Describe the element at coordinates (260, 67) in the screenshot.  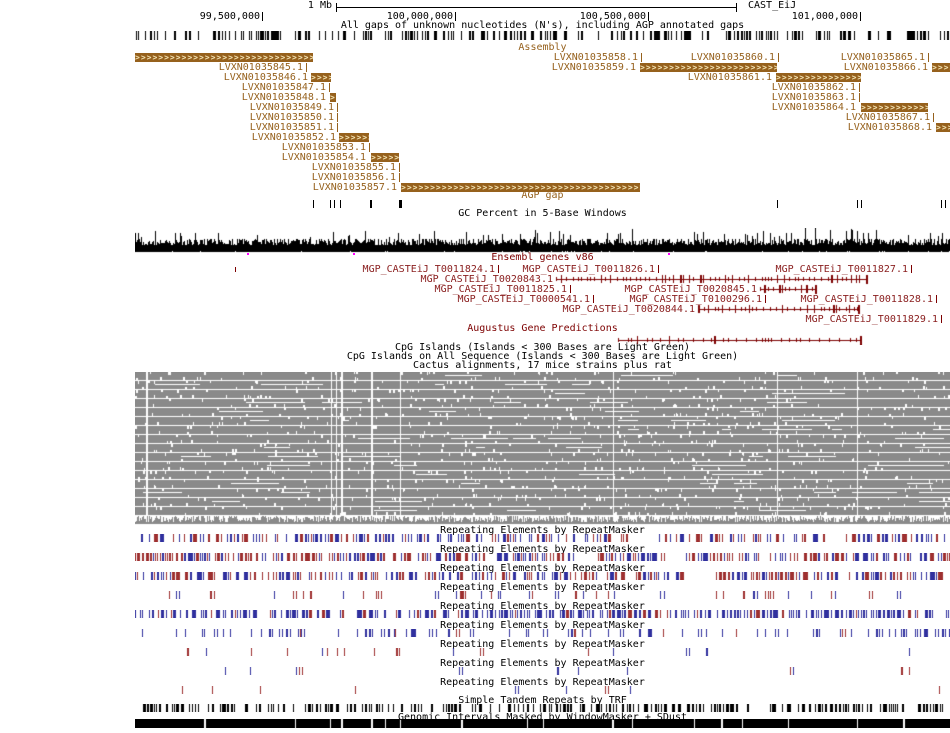
I see `assembly-contig-label: LVXN01035845.1` at that location.